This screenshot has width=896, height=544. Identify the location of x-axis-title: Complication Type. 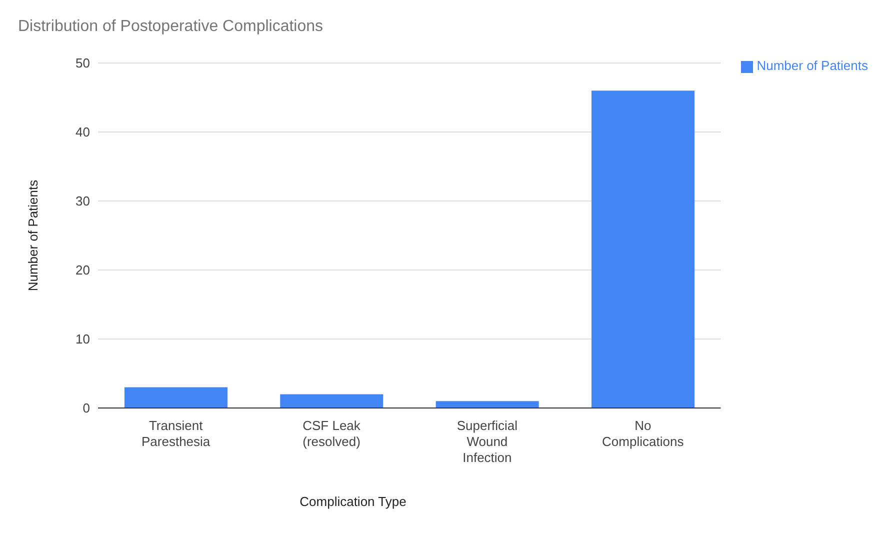
(353, 501).